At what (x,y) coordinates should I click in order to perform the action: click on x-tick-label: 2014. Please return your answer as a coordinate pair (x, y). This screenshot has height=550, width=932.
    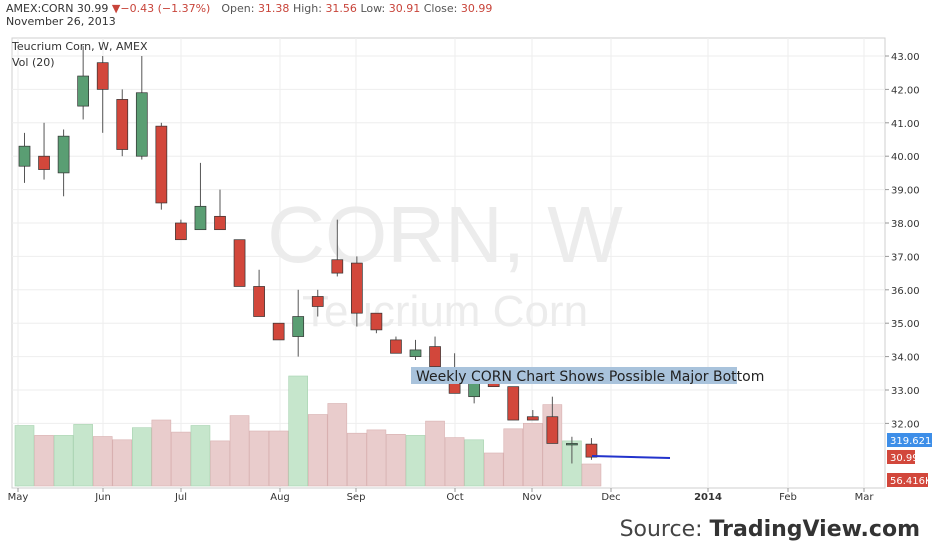
    Looking at the image, I should click on (708, 497).